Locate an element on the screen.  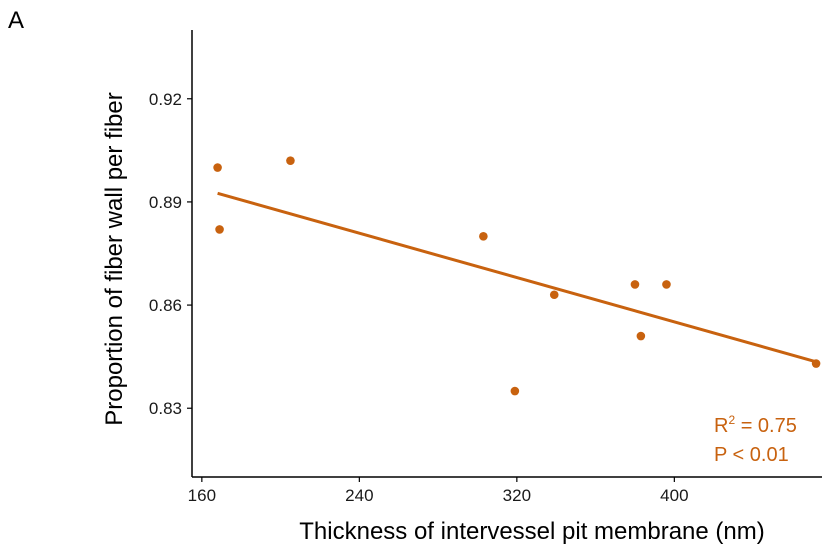
y-tick-label: 0.86 is located at coordinates (165, 305).